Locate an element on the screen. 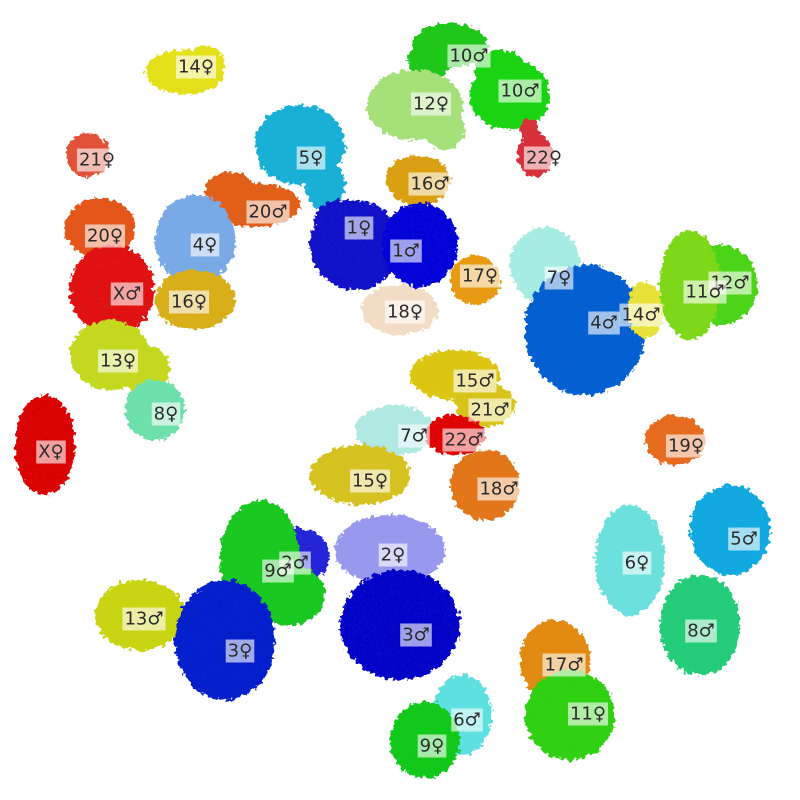  territory-label: 7♂ is located at coordinates (414, 436).